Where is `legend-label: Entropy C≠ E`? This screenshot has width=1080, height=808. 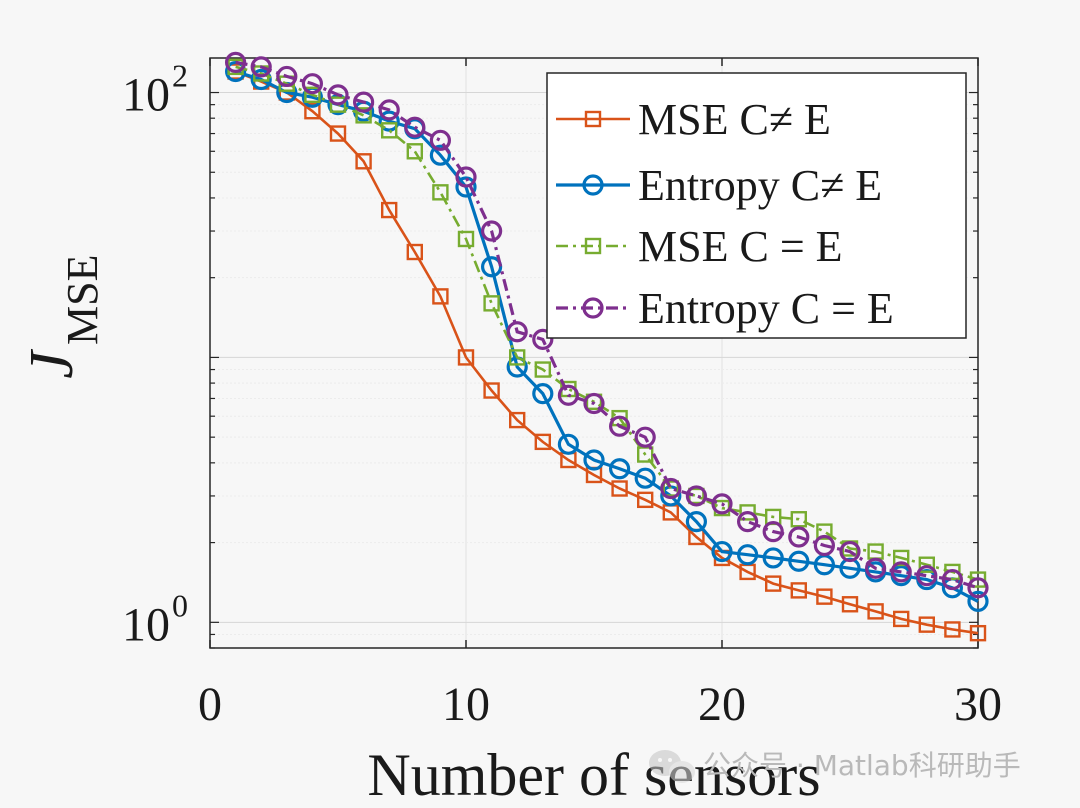 legend-label: Entropy C≠ E is located at coordinates (760, 185).